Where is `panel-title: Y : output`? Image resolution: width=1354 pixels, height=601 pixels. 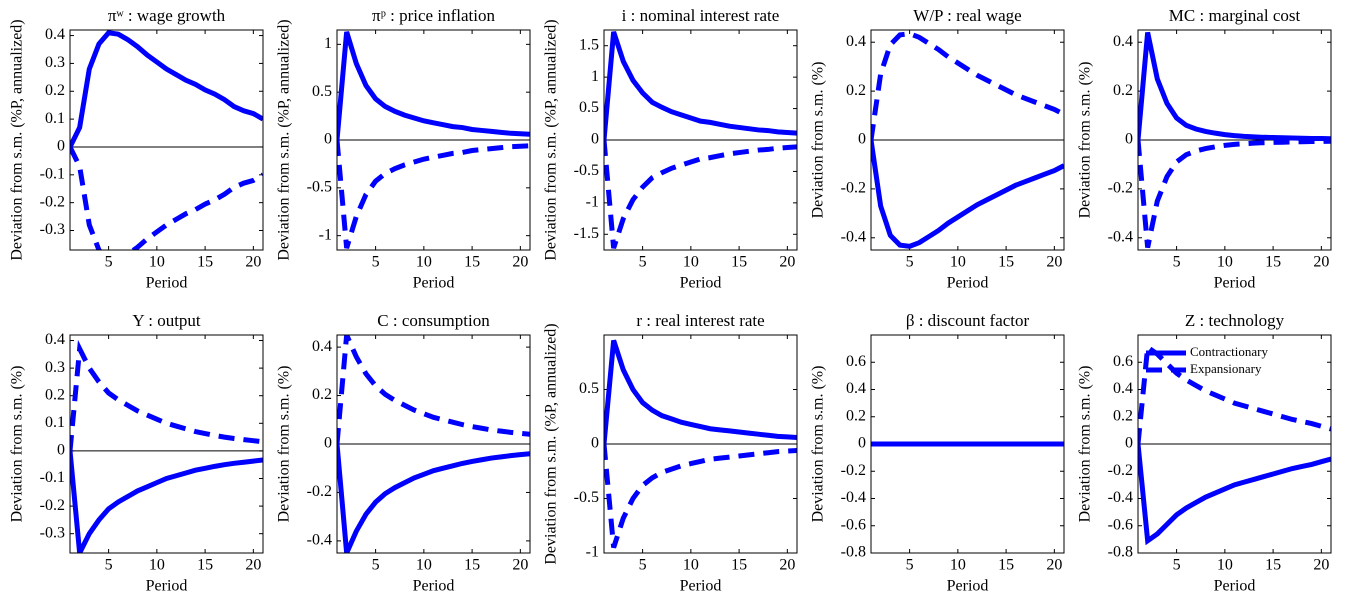
panel-title: Y : output is located at coordinates (166, 320).